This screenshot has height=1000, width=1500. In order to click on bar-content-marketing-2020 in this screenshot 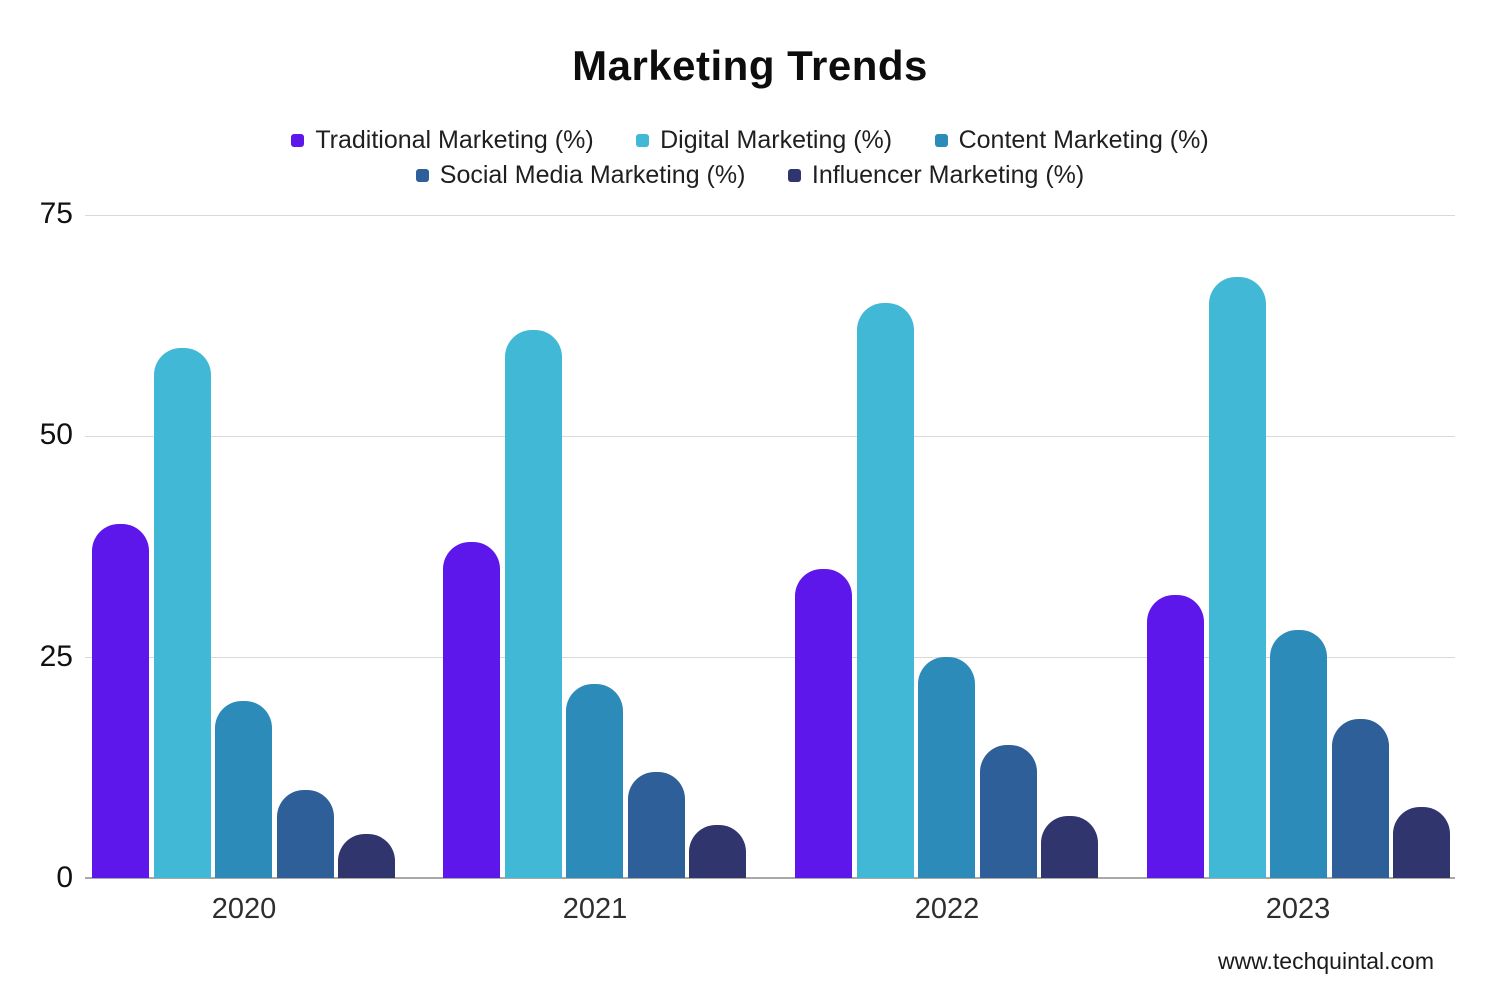, I will do `click(243, 789)`.